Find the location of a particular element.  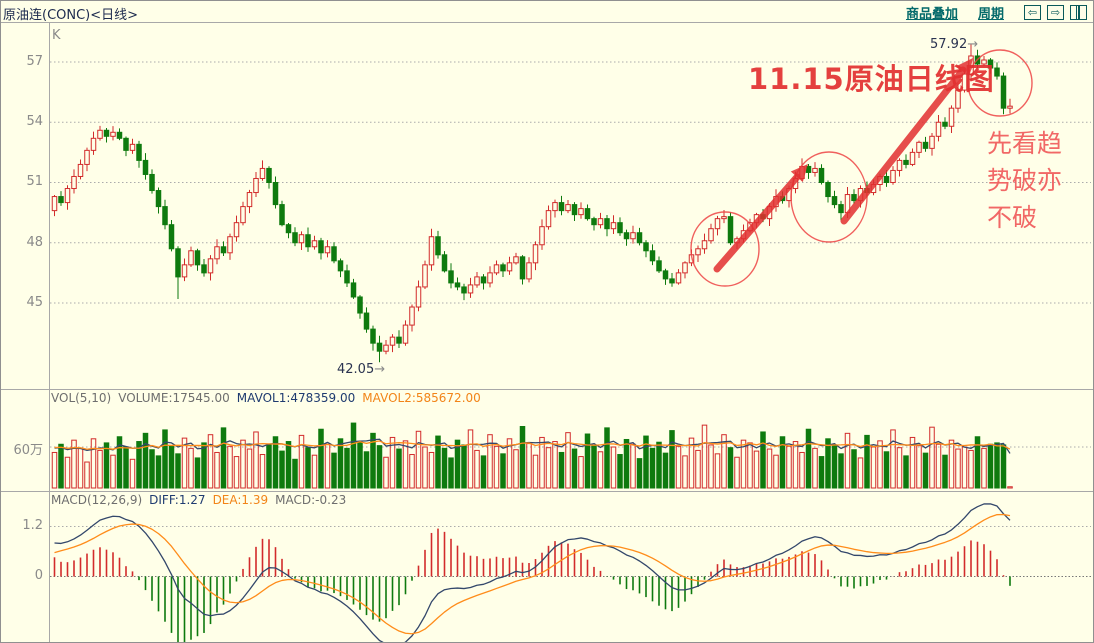

macd-panel-header: MACD(12,26,9) DIFF:1.27 DEA:1.39 MACD:-0.23 is located at coordinates (202, 500).